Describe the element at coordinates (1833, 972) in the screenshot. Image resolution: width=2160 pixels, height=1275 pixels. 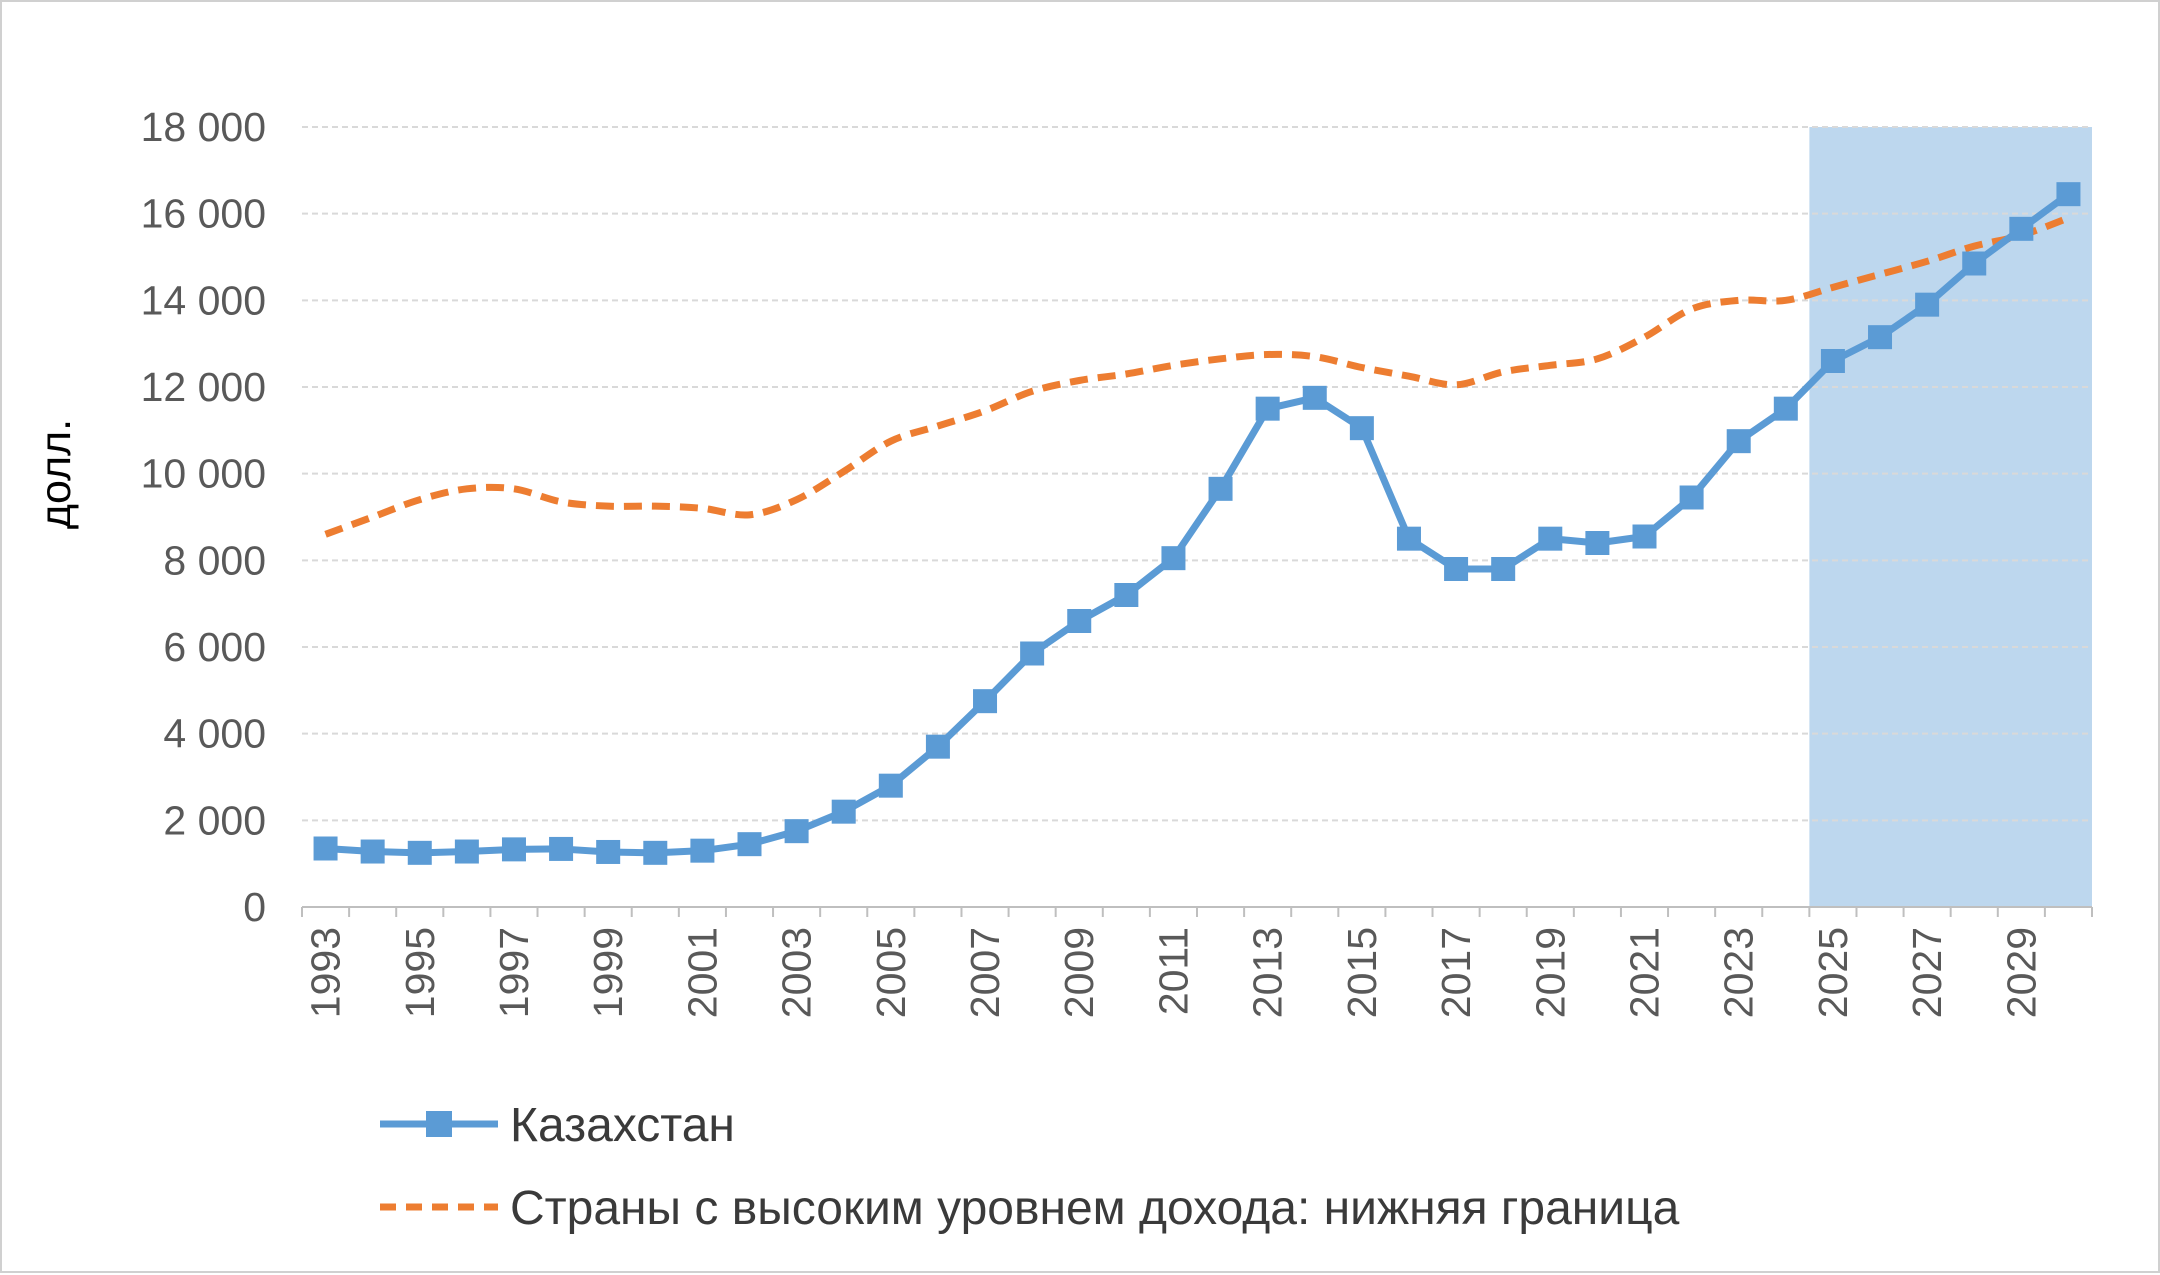
I see `x-tick-label: 2025` at that location.